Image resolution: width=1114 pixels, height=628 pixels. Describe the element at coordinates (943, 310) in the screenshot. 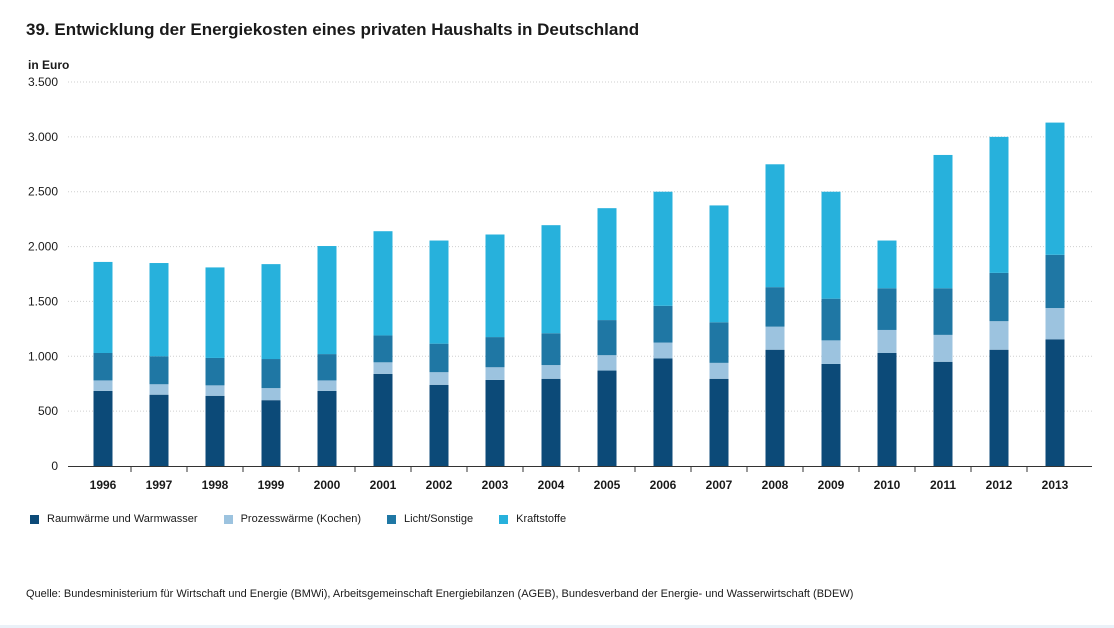

I see `bar-stack-2011` at that location.